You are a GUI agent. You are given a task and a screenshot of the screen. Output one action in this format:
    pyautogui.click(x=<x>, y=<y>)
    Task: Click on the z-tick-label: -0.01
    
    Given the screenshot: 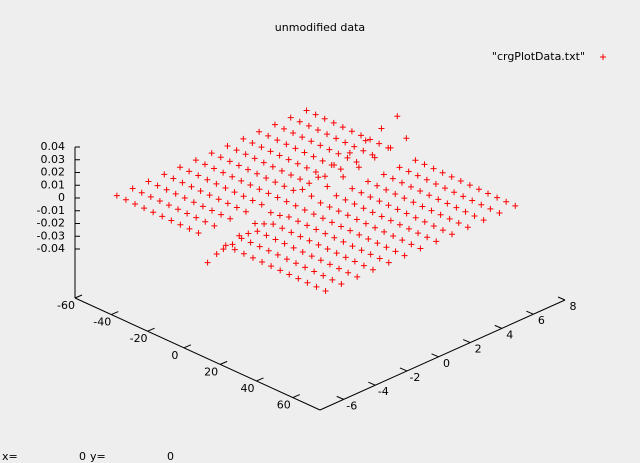 What is the action you would take?
    pyautogui.click(x=51, y=210)
    